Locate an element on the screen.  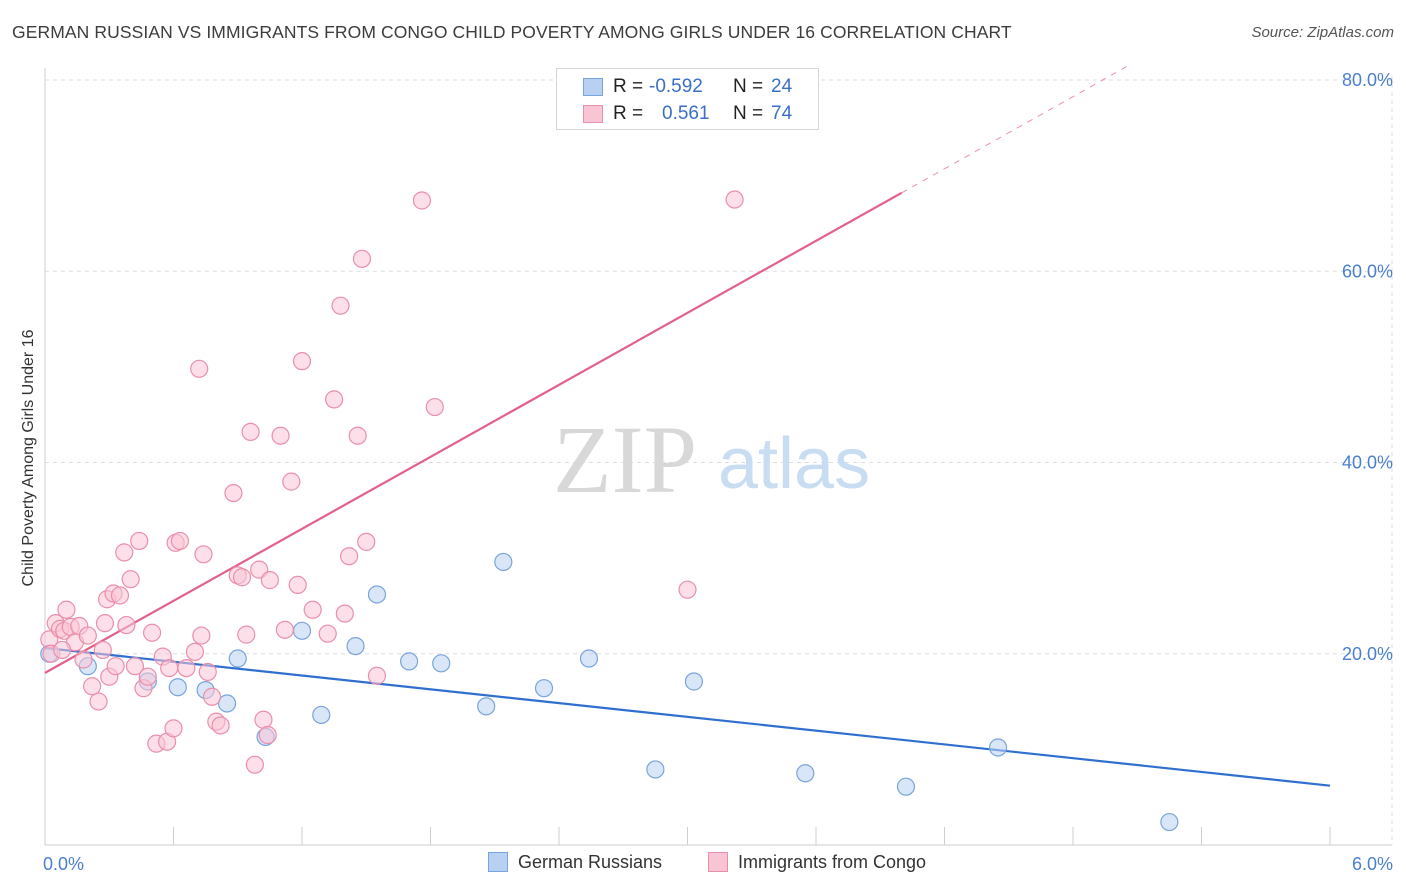
legend-row-immigrants-congo: R = 0.561 N = 74 is located at coordinates (687, 114).